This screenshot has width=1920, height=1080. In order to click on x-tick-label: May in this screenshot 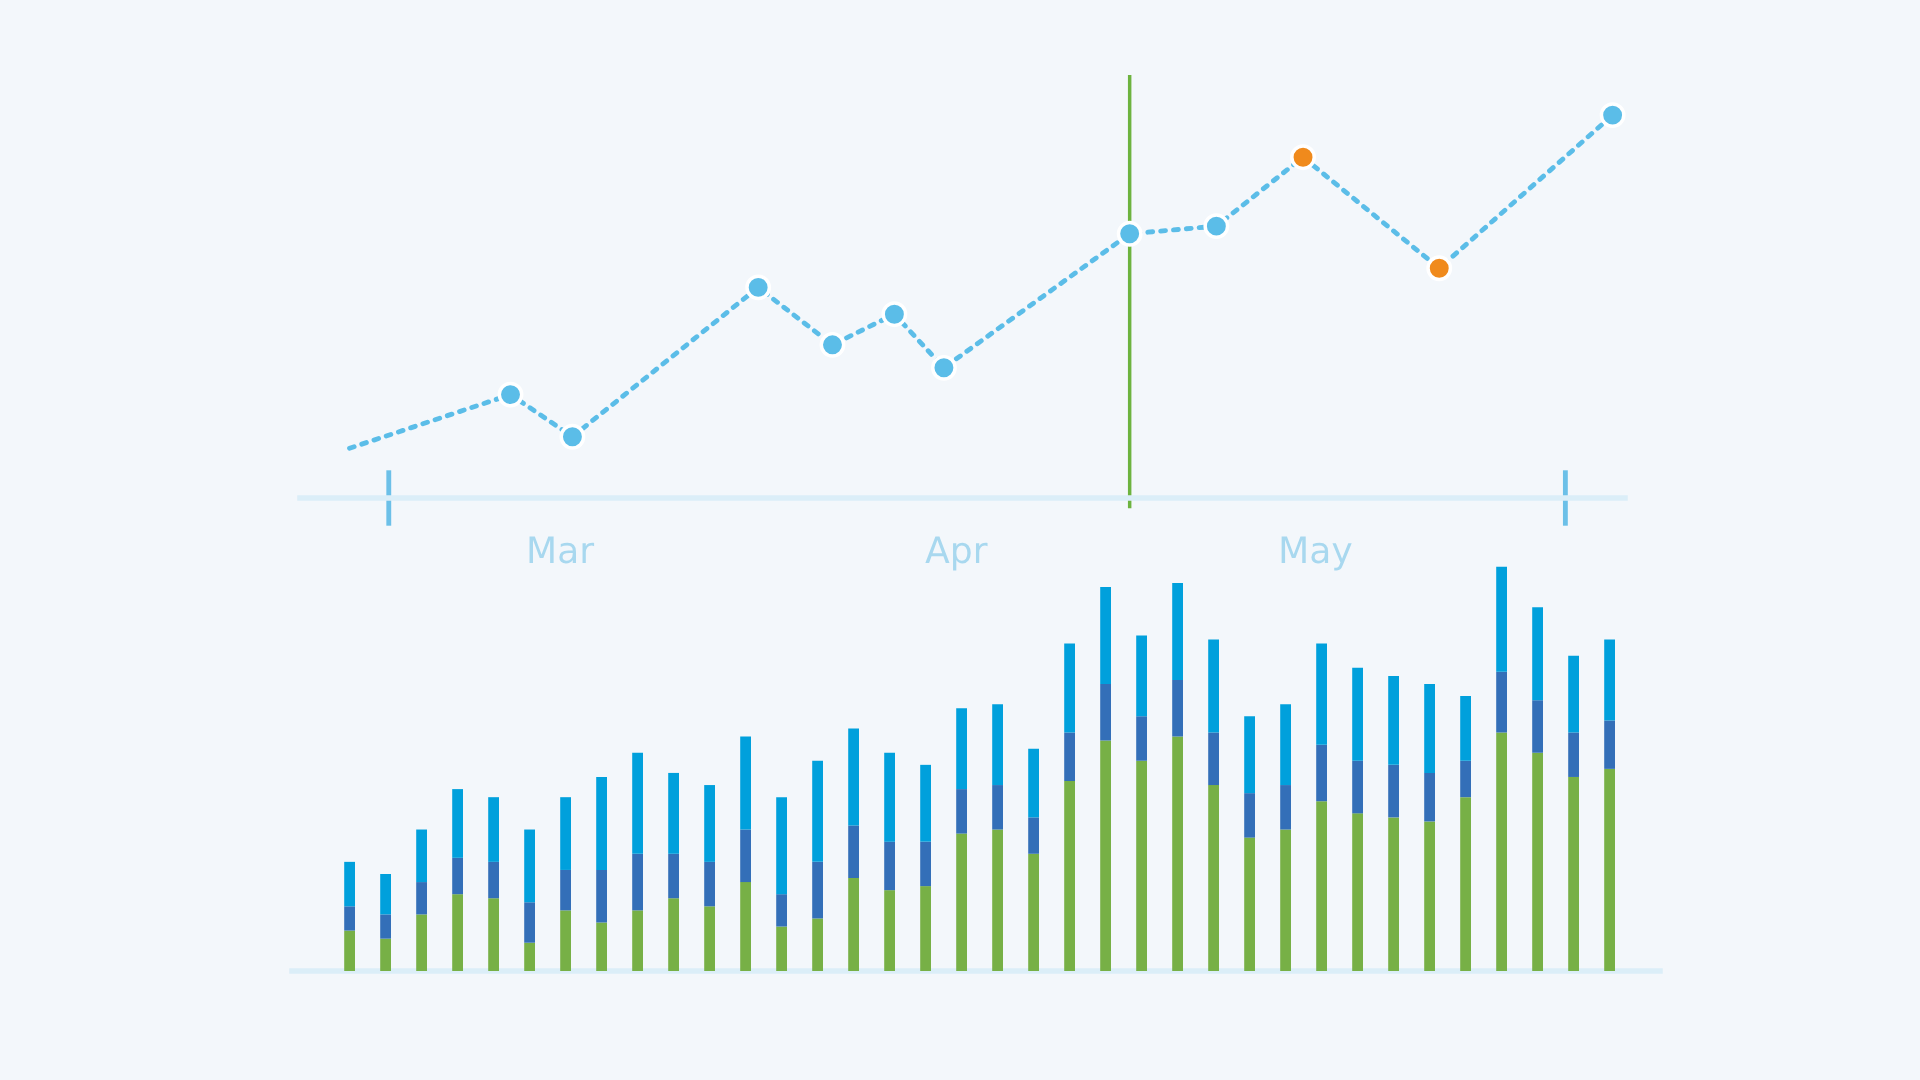, I will do `click(1316, 553)`.